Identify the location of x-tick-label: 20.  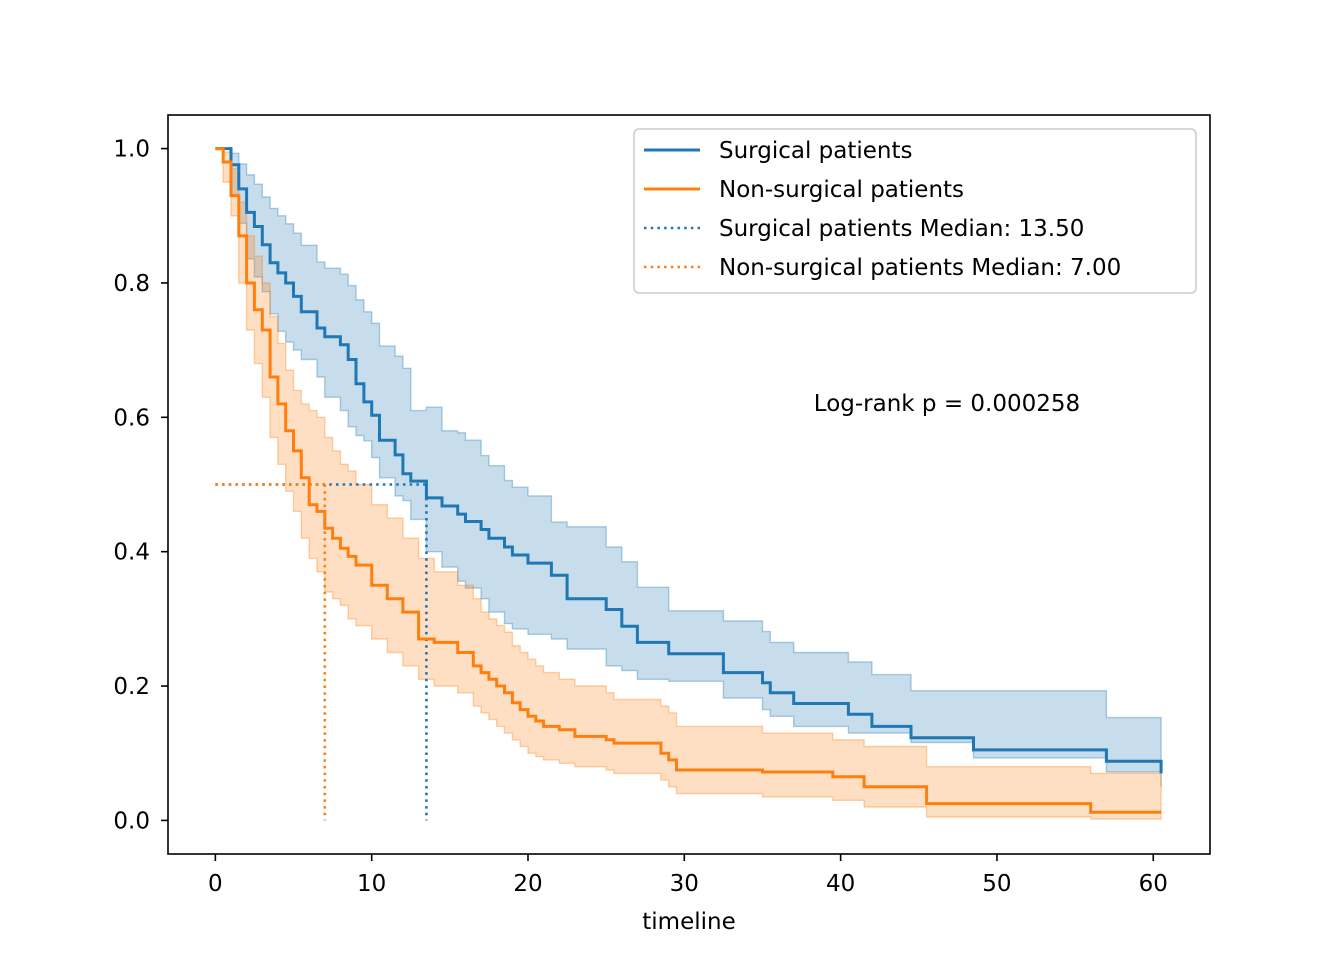
(527, 884).